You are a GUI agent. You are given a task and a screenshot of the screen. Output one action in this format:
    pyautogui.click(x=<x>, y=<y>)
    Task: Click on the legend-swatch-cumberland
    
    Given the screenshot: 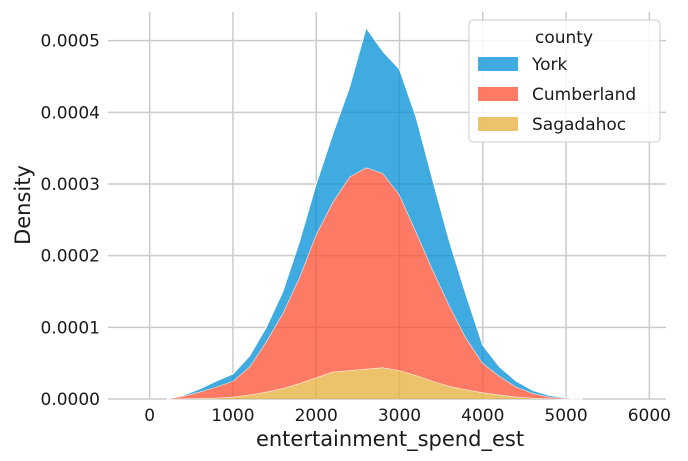 What is the action you would take?
    pyautogui.click(x=498, y=94)
    